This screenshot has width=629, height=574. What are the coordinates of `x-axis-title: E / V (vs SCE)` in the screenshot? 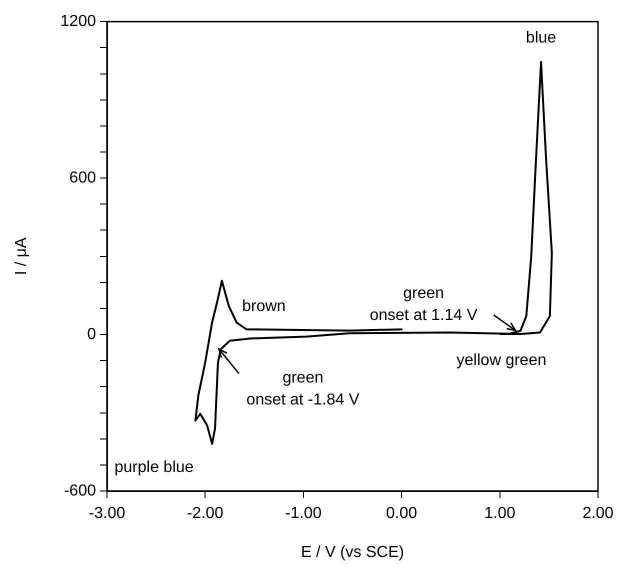 It's located at (352, 552).